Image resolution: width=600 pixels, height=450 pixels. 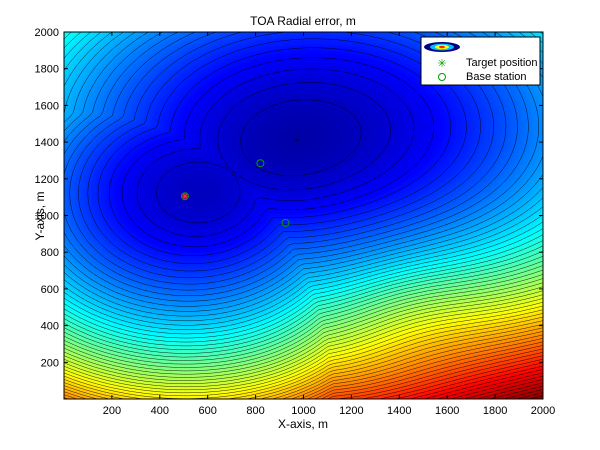 I want to click on y-tick-label: 800, so click(x=50, y=253).